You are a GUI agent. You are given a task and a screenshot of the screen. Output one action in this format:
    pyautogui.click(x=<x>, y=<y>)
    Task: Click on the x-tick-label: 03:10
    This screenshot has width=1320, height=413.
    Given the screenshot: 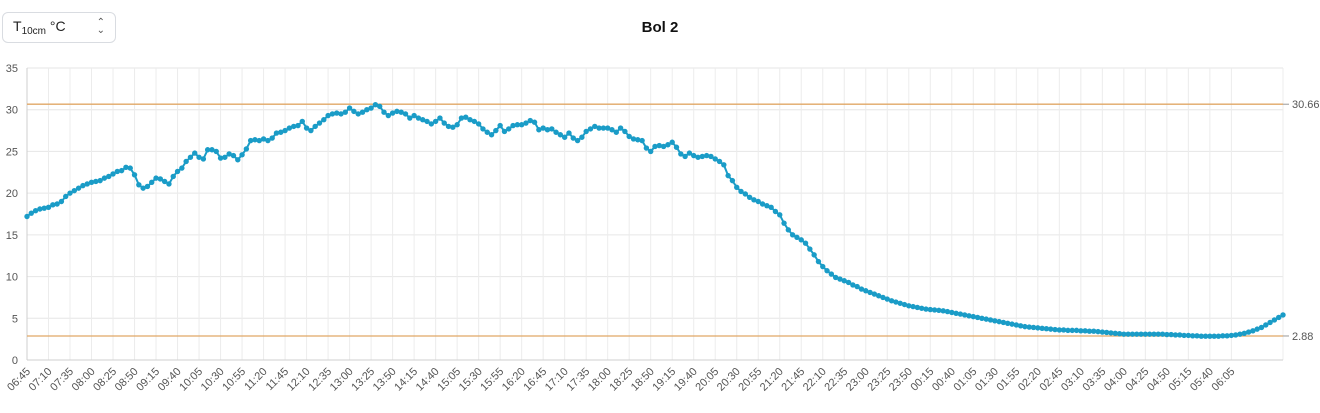 What is the action you would take?
    pyautogui.click(x=1073, y=380)
    